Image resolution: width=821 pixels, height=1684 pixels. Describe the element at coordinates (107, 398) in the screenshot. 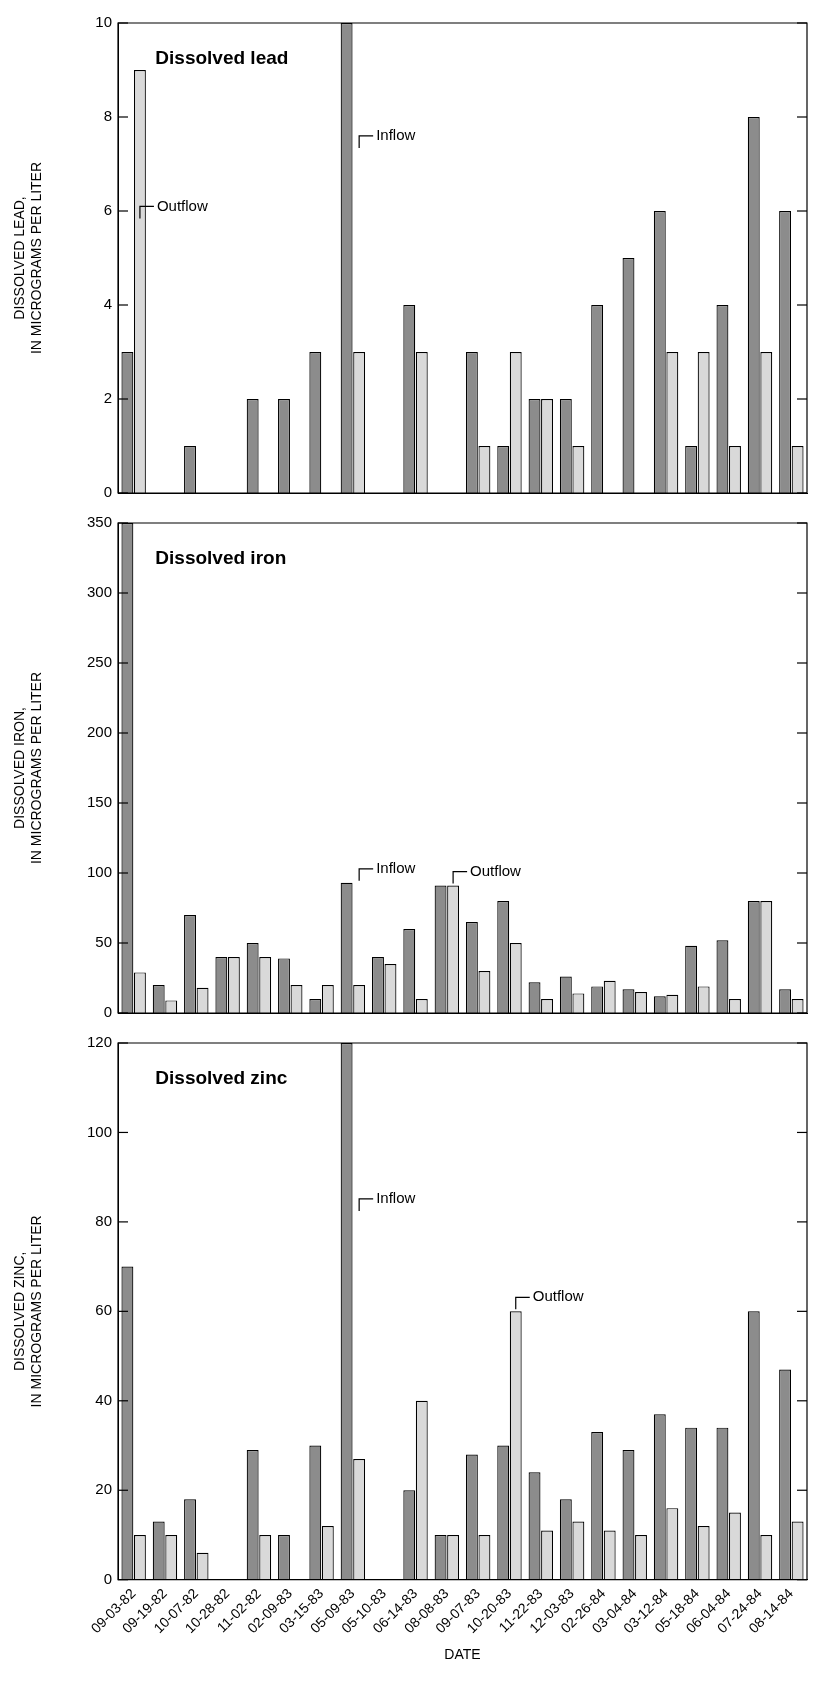

I see `y-tick-label: 2` at that location.